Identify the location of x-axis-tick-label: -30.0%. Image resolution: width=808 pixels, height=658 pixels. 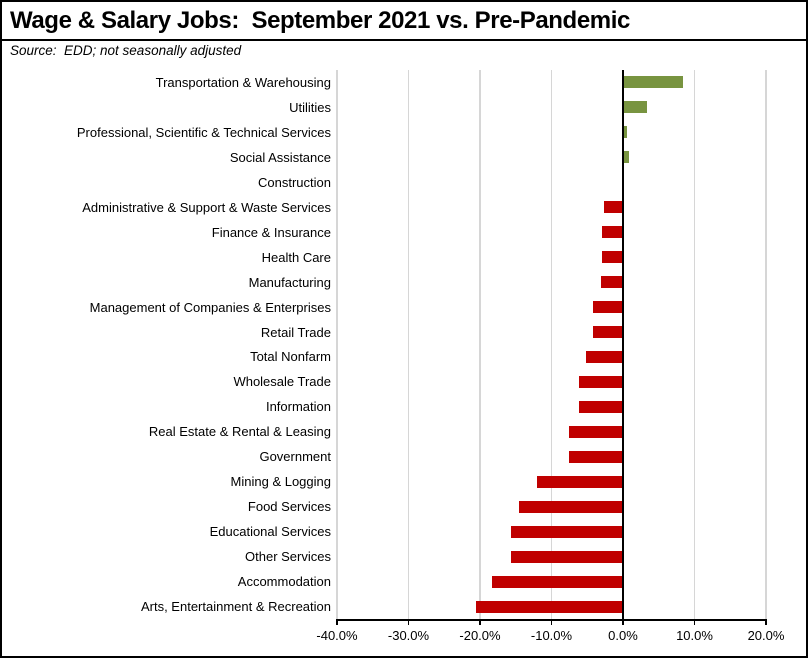
(408, 635).